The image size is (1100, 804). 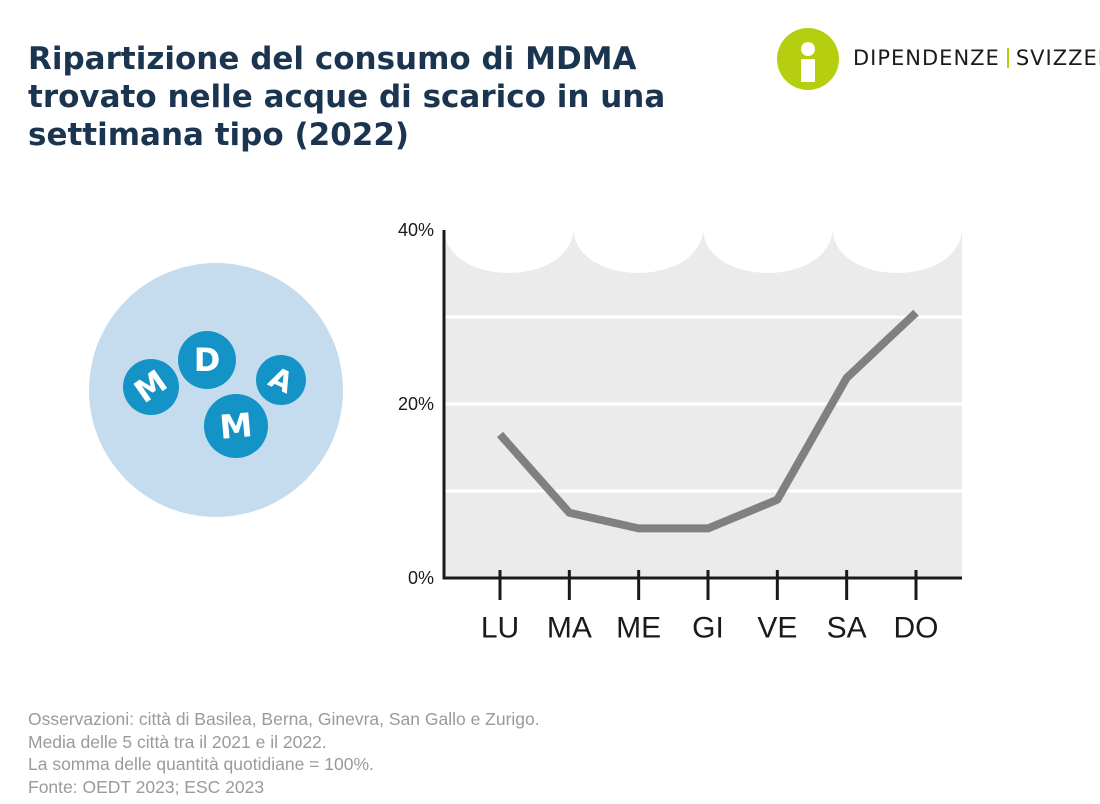 What do you see at coordinates (777, 628) in the screenshot?
I see `x-tick-label: VE` at bounding box center [777, 628].